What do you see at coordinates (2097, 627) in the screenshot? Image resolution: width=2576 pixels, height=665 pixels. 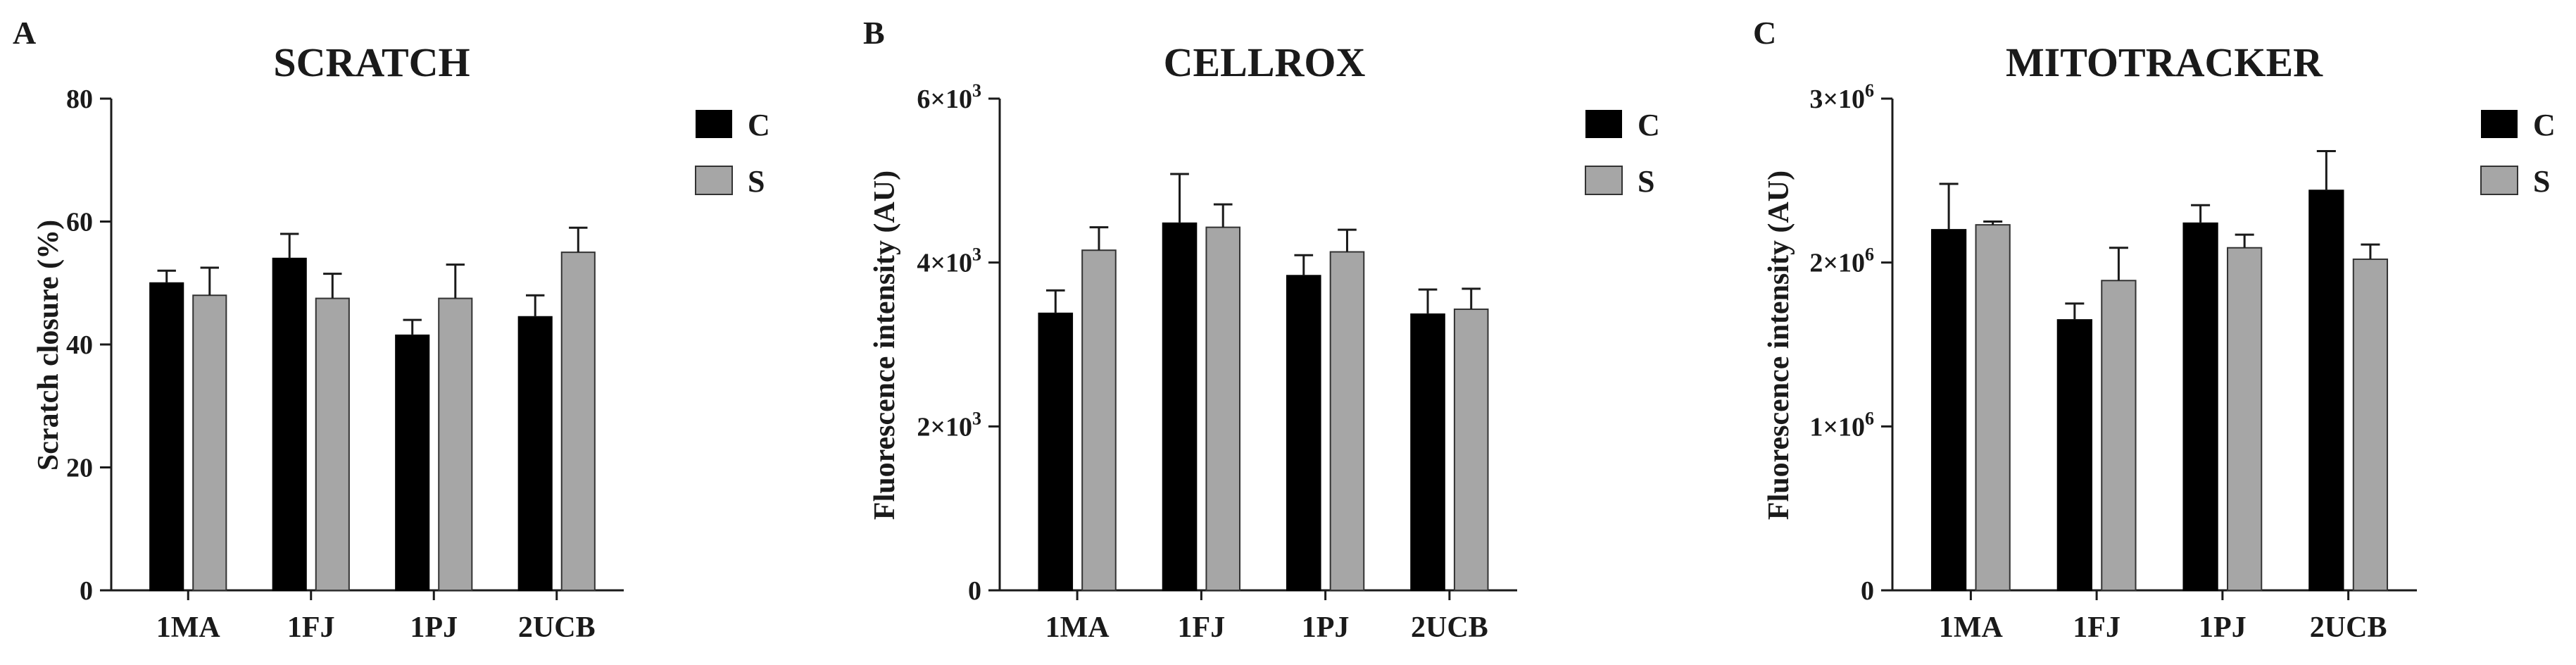 I see `x-tick-label-c: 1FJ` at bounding box center [2097, 627].